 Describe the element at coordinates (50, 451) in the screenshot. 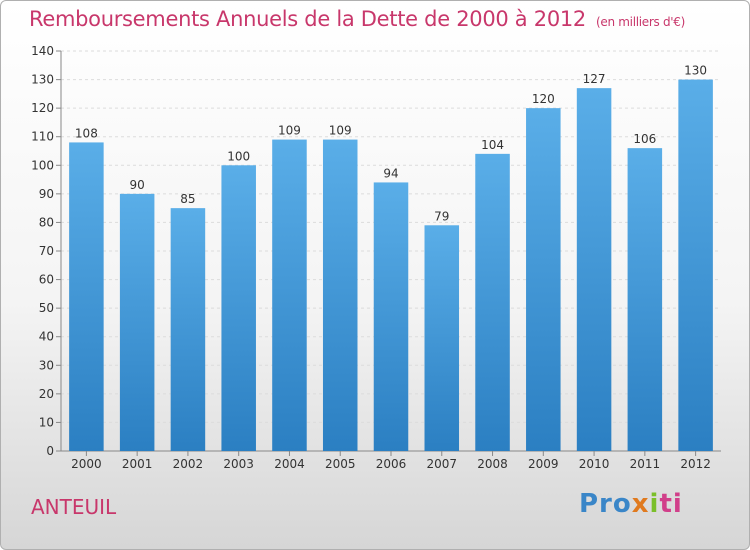

I see `y-tick-label: 0` at that location.